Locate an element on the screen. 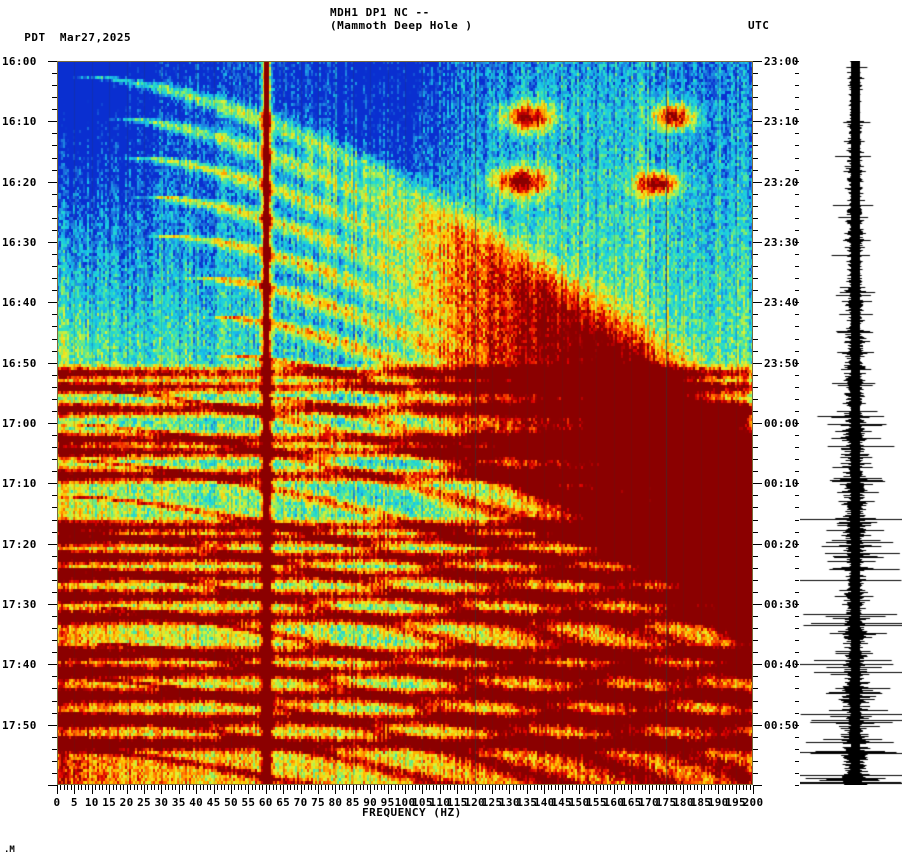 The width and height of the screenshot is (902, 864). time-label-right: 00:10 is located at coordinates (781, 483).